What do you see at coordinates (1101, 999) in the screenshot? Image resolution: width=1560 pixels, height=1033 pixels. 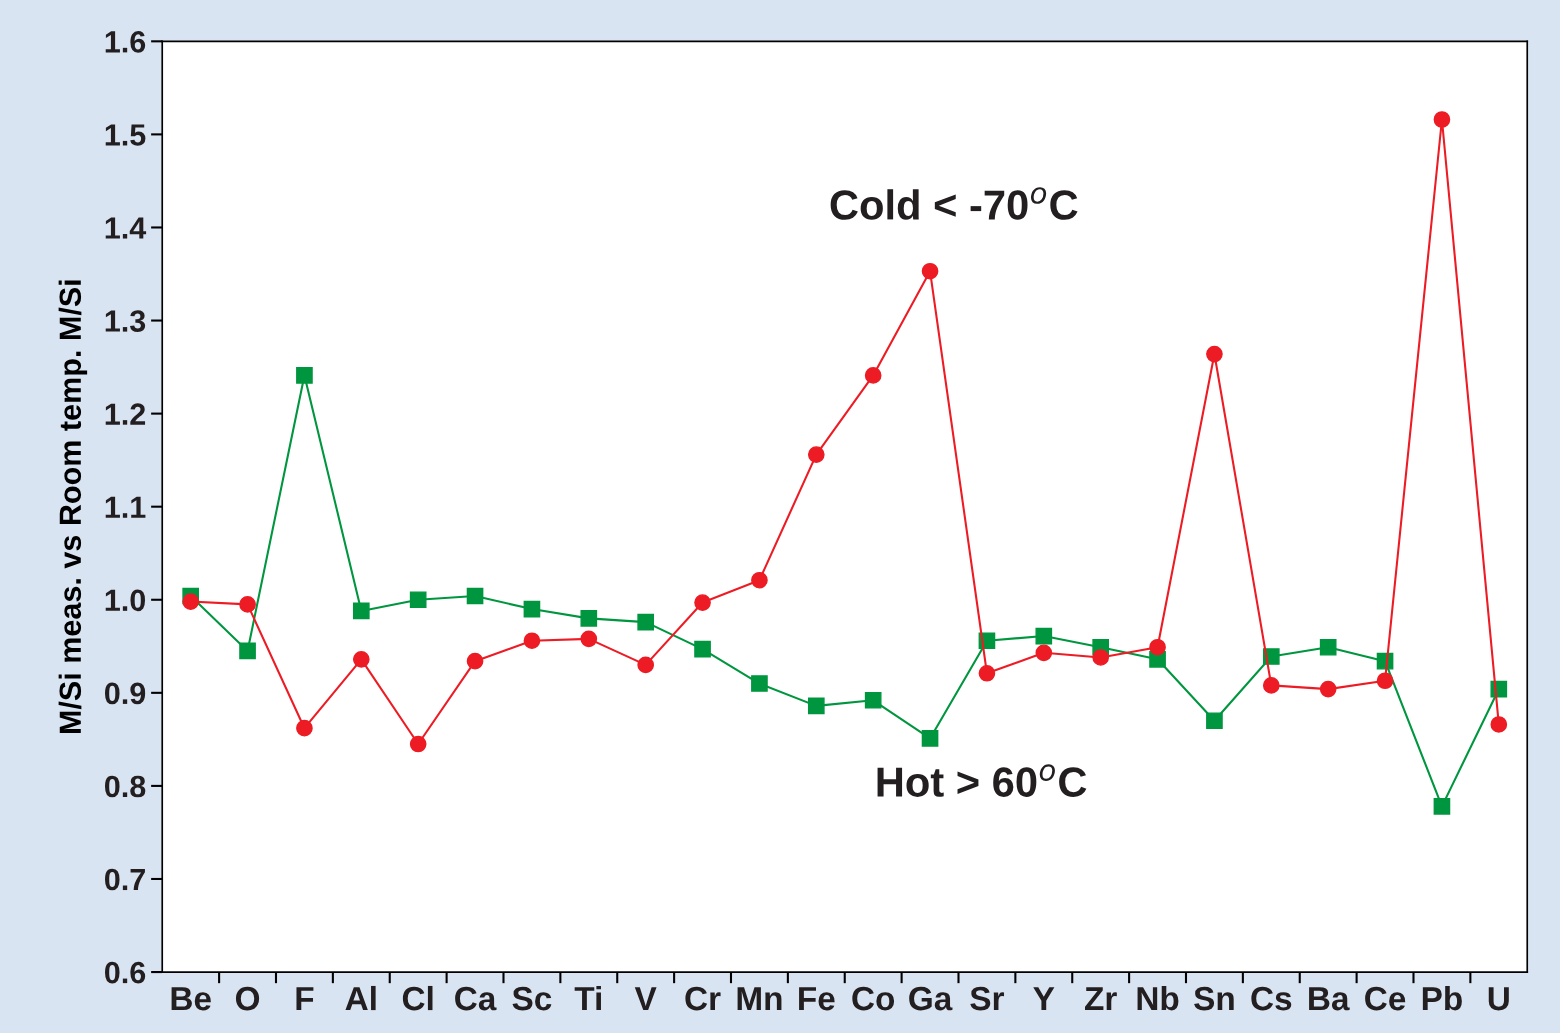 I see `x-tick-label: Zr` at bounding box center [1101, 999].